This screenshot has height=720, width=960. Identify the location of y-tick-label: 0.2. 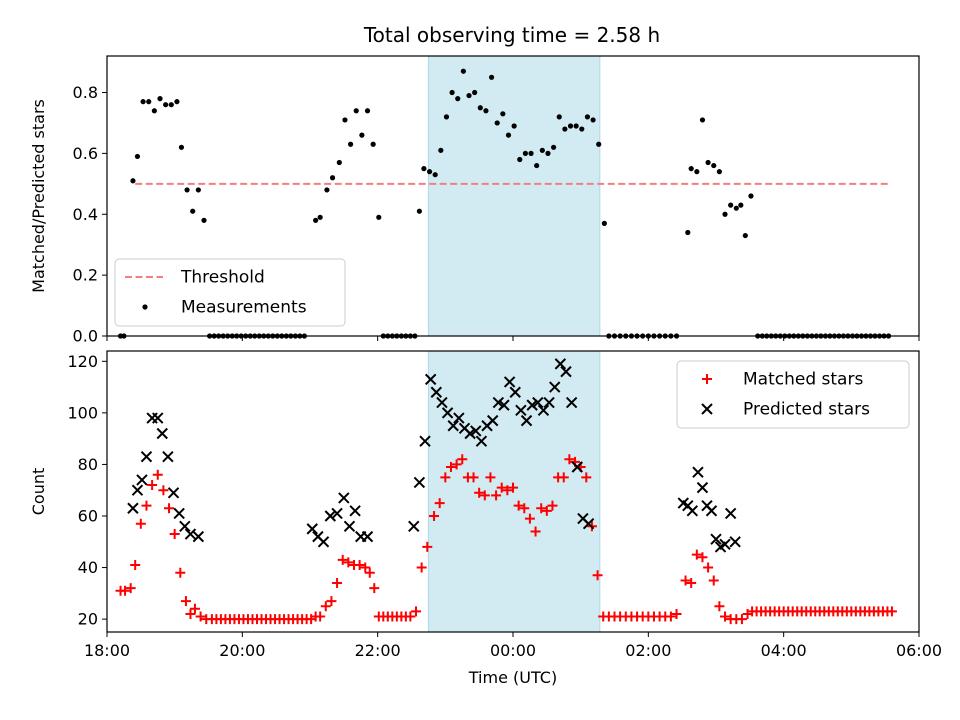
(85, 275).